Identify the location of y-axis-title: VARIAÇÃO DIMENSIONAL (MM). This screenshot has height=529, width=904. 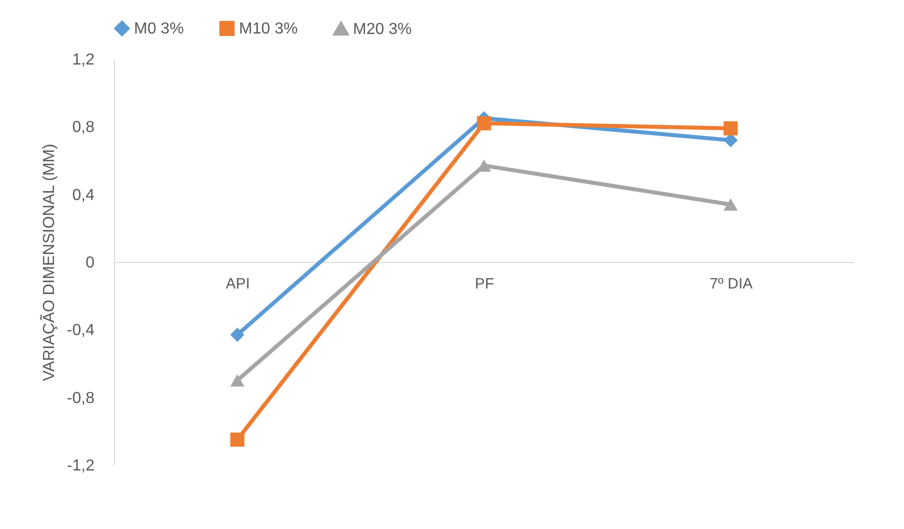
(48, 263).